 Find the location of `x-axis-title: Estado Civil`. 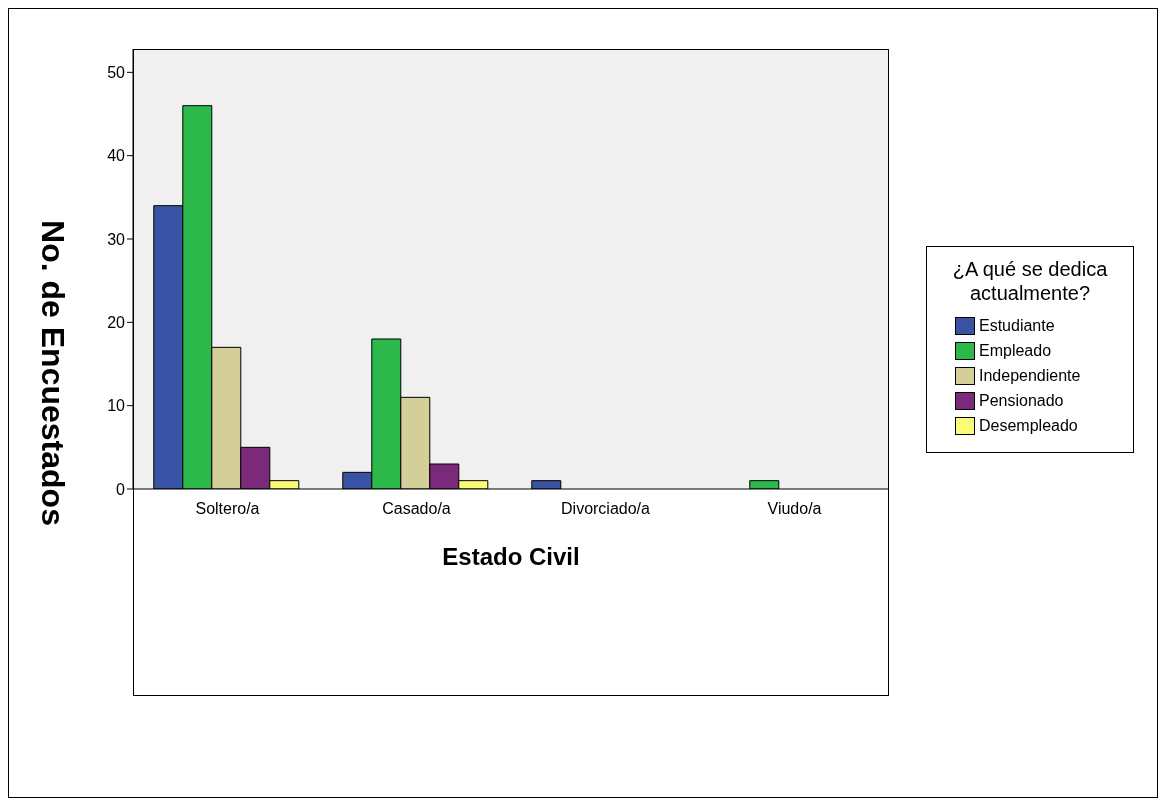

x-axis-title: Estado Civil is located at coordinates (511, 556).